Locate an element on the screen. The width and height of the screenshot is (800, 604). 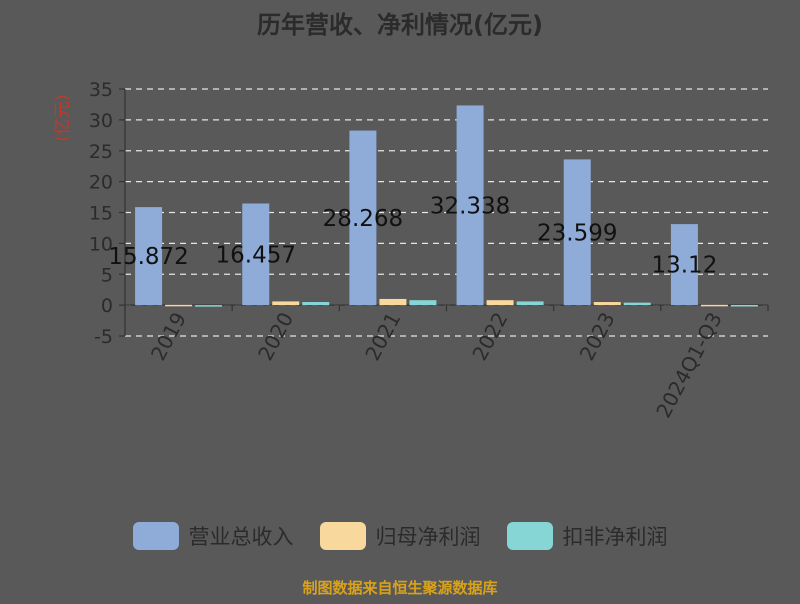
x-tick-label: 2024Q1-Q3 is located at coordinates (689, 364).